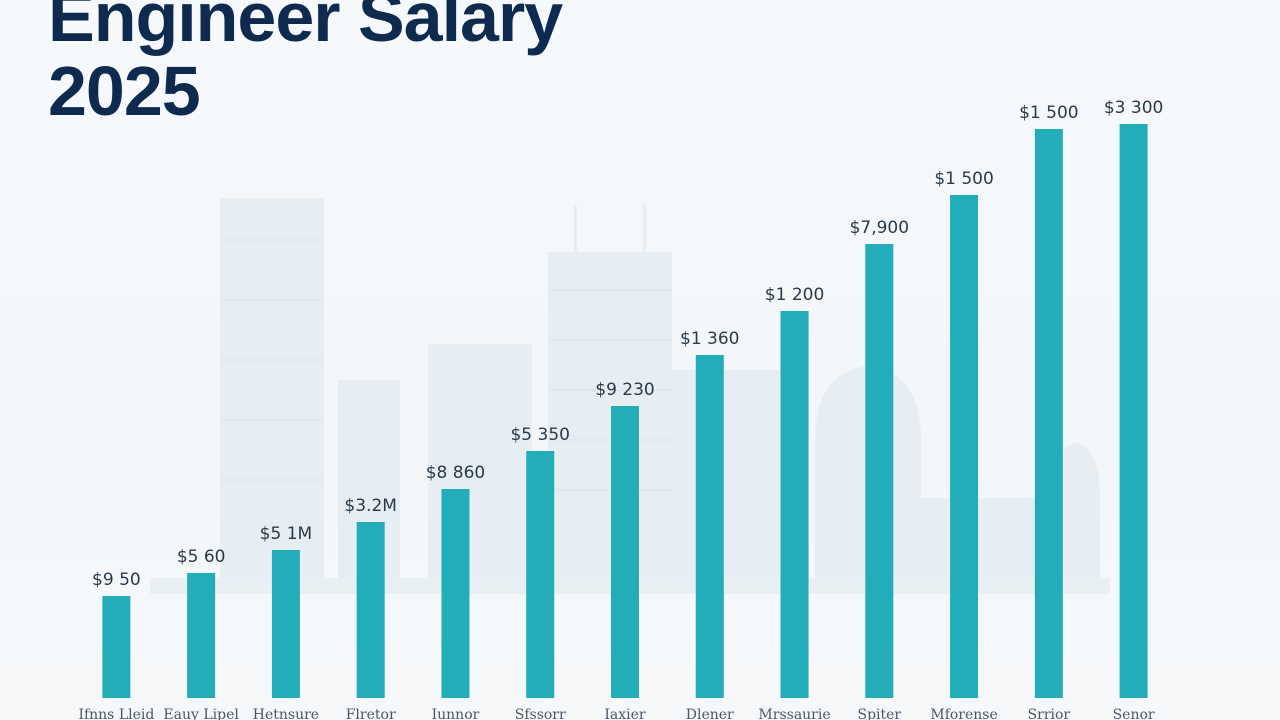 The width and height of the screenshot is (1280, 720). Describe the element at coordinates (539, 435) in the screenshot. I see `bar-value-label-6: $5 350` at that location.